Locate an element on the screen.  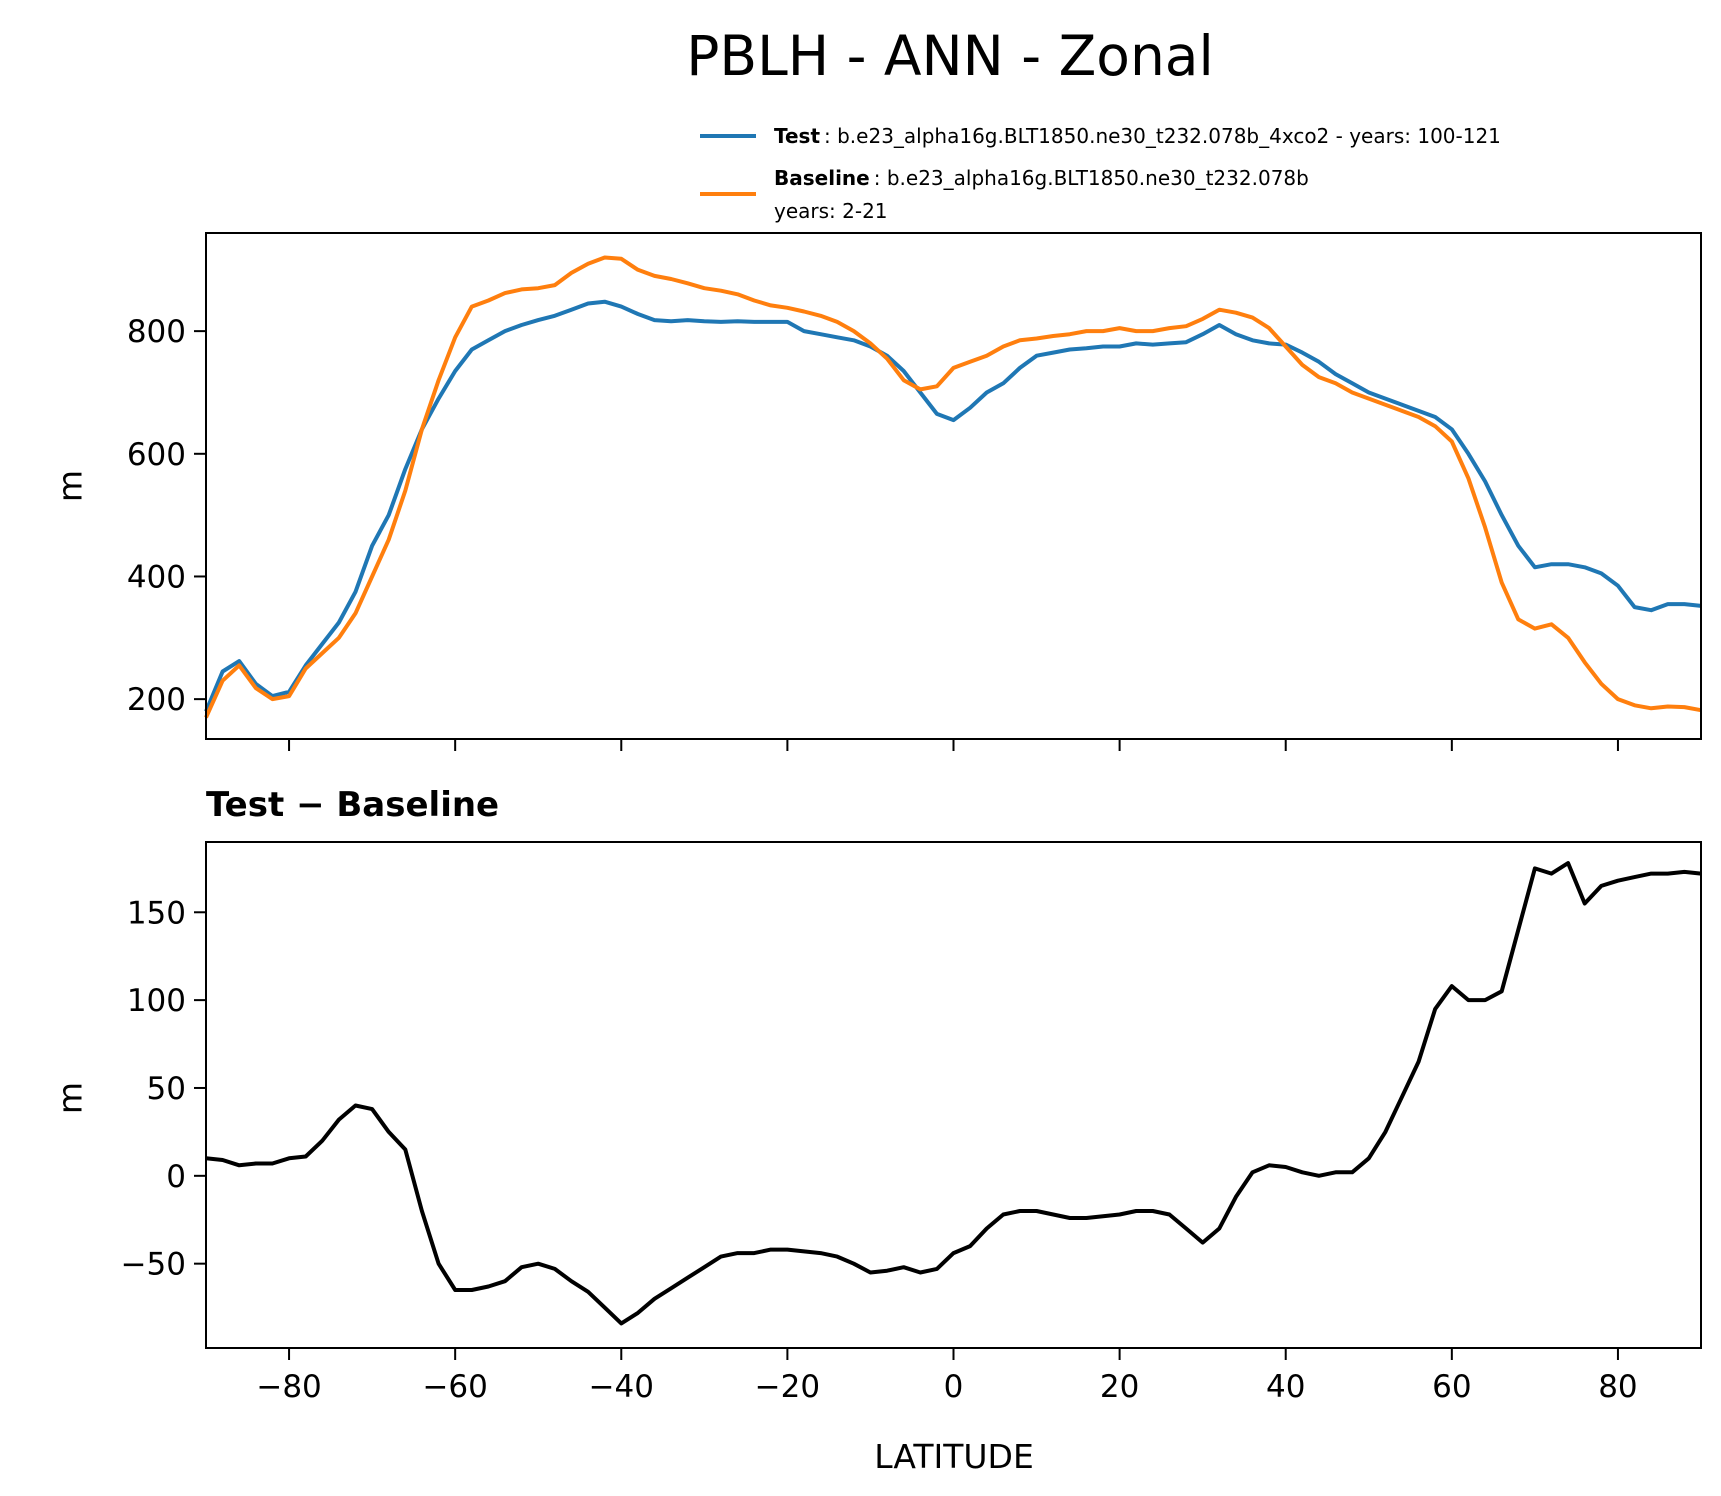
y-tick-label: 50 is located at coordinates (166, 1089).